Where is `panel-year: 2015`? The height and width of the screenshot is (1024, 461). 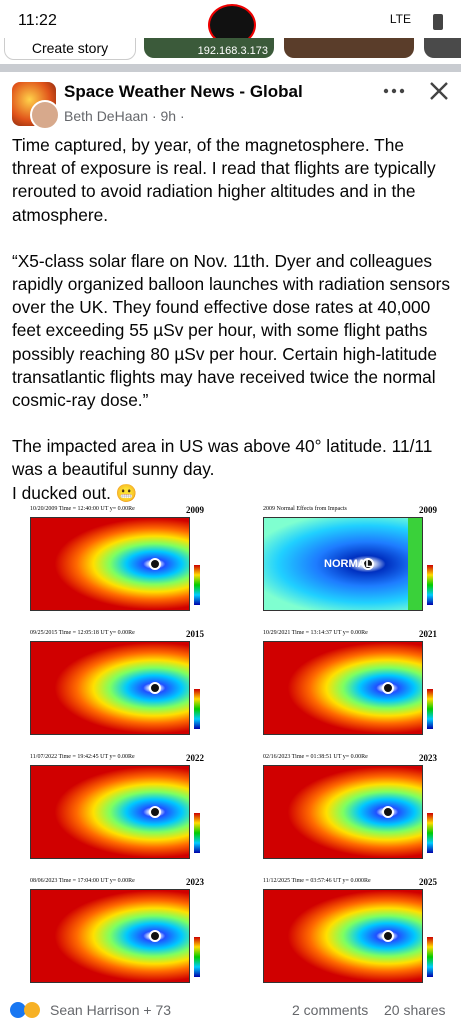
panel-year: 2015 is located at coordinates (195, 634).